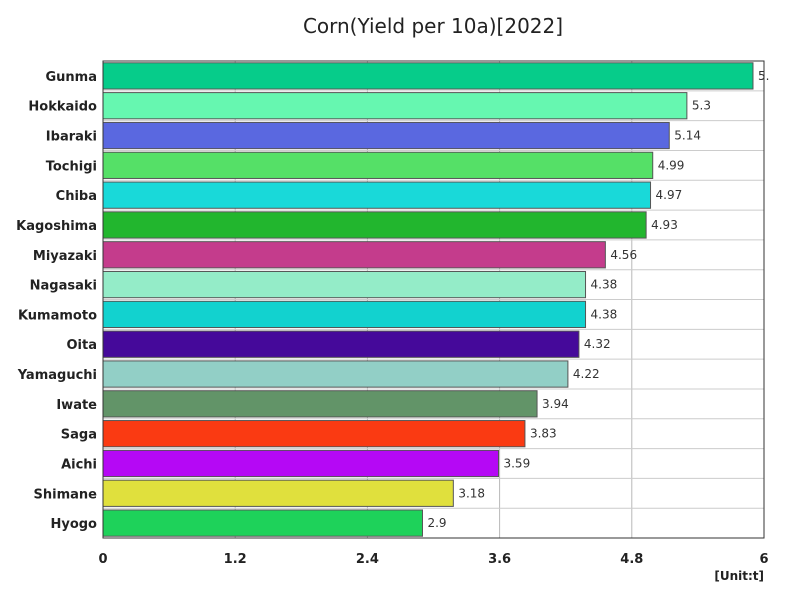 This screenshot has height=600, width=800. Describe the element at coordinates (763, 559) in the screenshot. I see `x-tick-label: 6` at that location.